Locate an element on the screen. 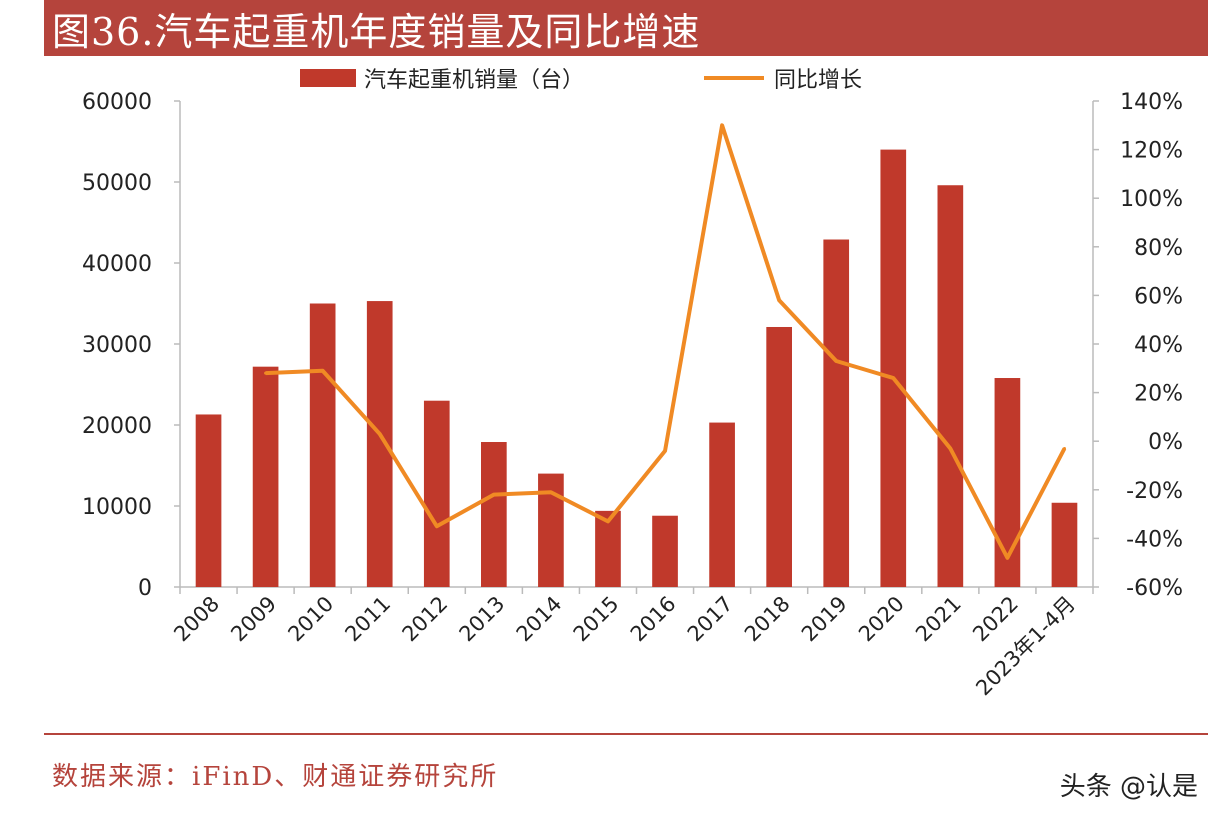 Image resolution: width=1220 pixels, height=824 pixels. legend-item-line: 同比增长 is located at coordinates (783, 78).